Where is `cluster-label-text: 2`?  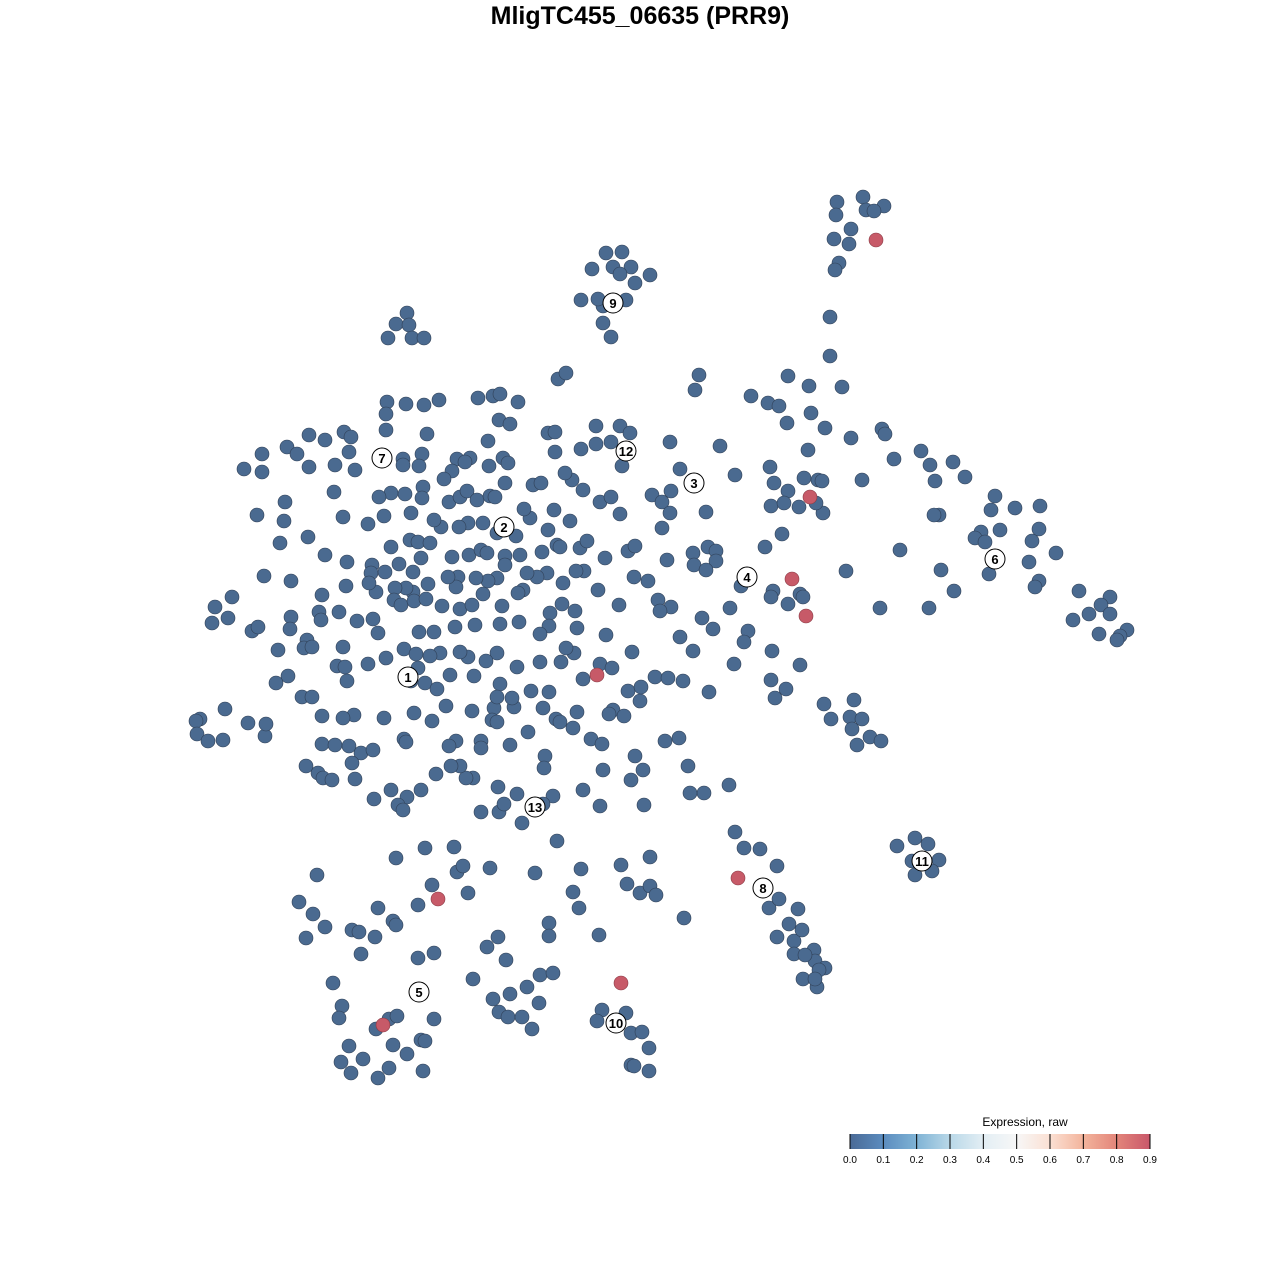
cluster-label-text: 2 is located at coordinates (503, 527).